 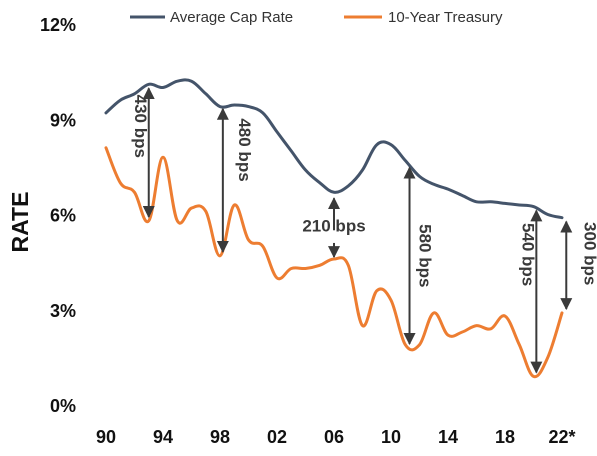 I want to click on x-tick-label: 18, so click(x=505, y=437).